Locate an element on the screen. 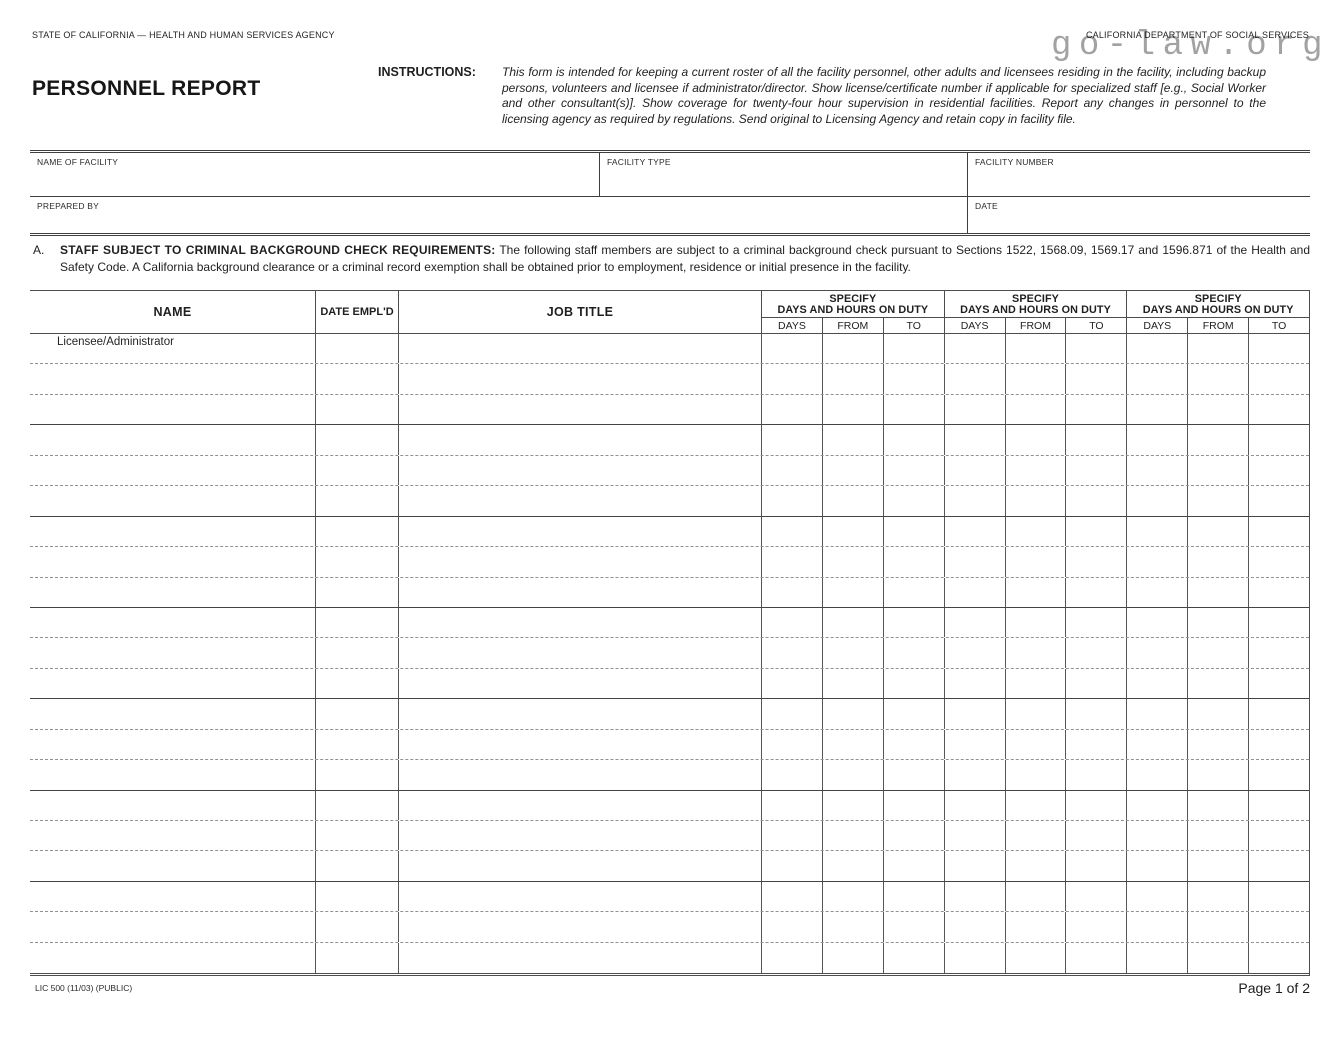  name-cell: Licensee/Administrator is located at coordinates (115, 342).